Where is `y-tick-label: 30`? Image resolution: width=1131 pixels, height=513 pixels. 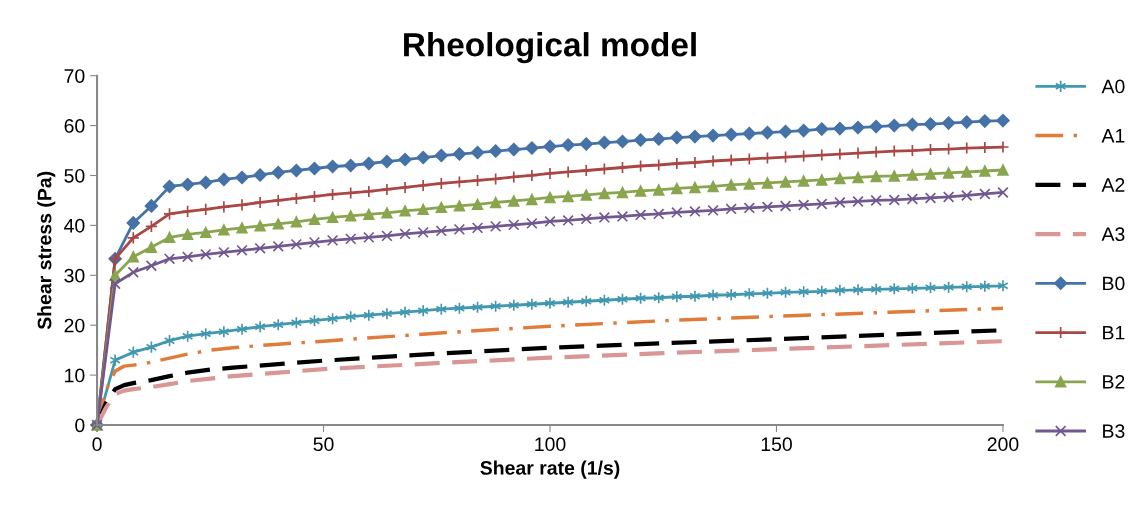 y-tick-label: 30 is located at coordinates (74, 275).